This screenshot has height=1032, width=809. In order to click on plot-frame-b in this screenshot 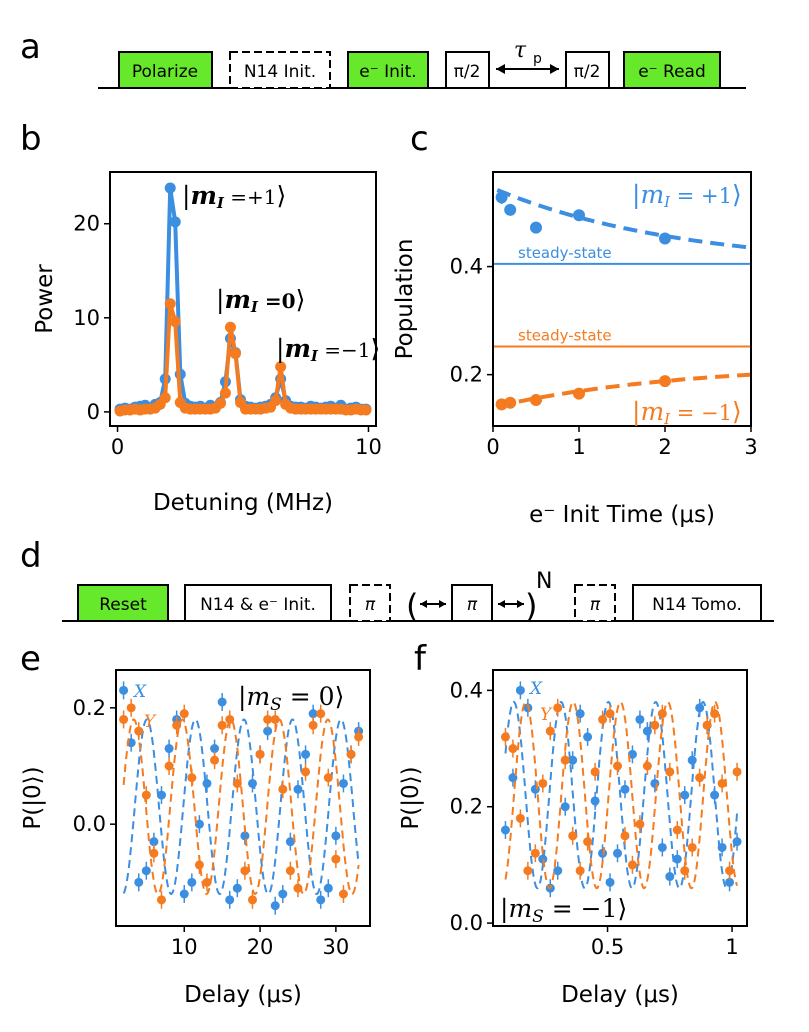, I will do `click(243, 299)`.